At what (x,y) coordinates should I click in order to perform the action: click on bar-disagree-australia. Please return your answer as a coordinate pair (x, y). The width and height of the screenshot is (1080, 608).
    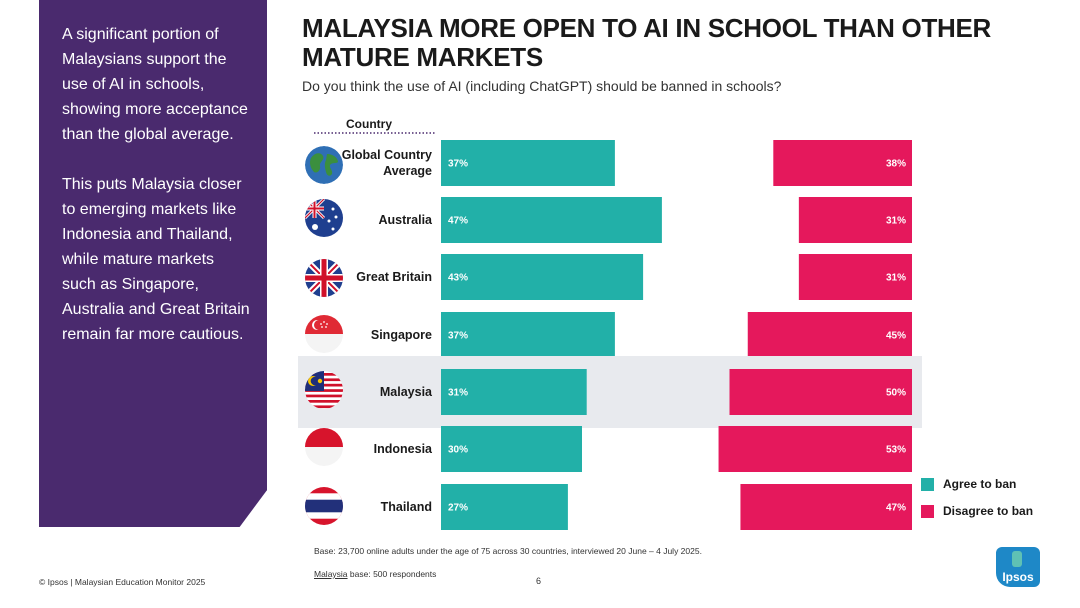
    Looking at the image, I should click on (855, 220).